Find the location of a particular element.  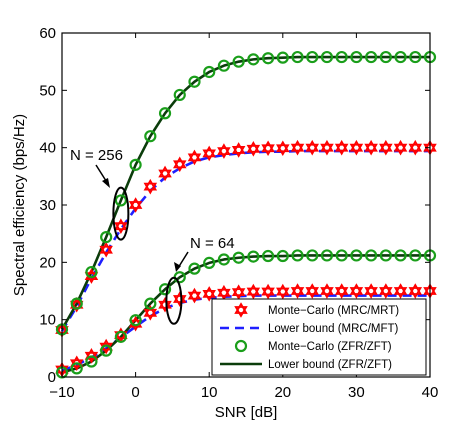

n64-ellipse is located at coordinates (174, 300).